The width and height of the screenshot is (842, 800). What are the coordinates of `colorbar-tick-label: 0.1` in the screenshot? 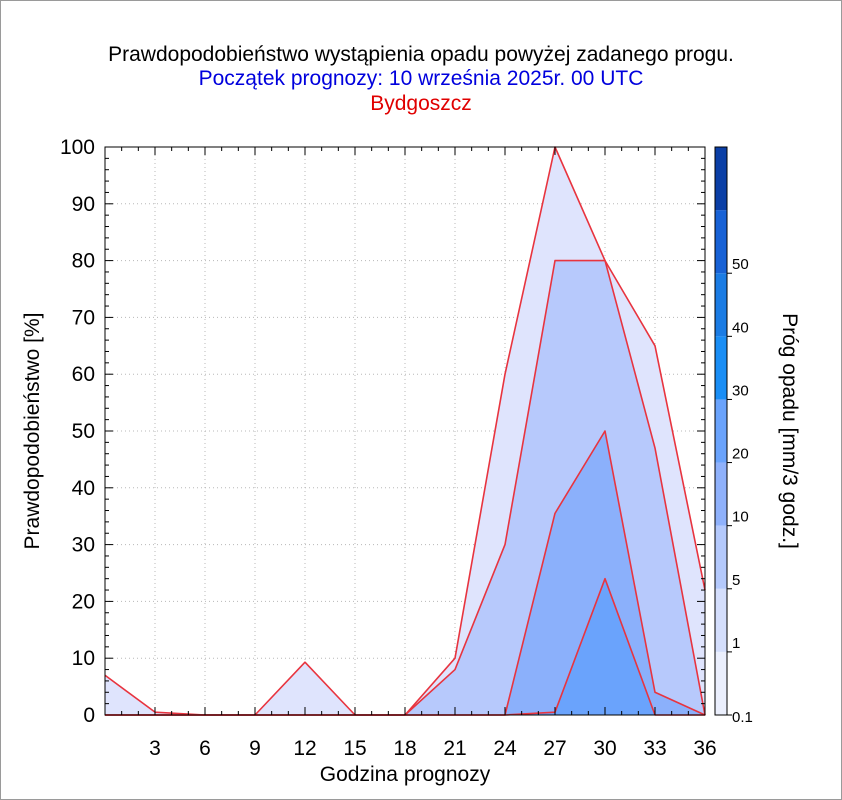 It's located at (742, 717).